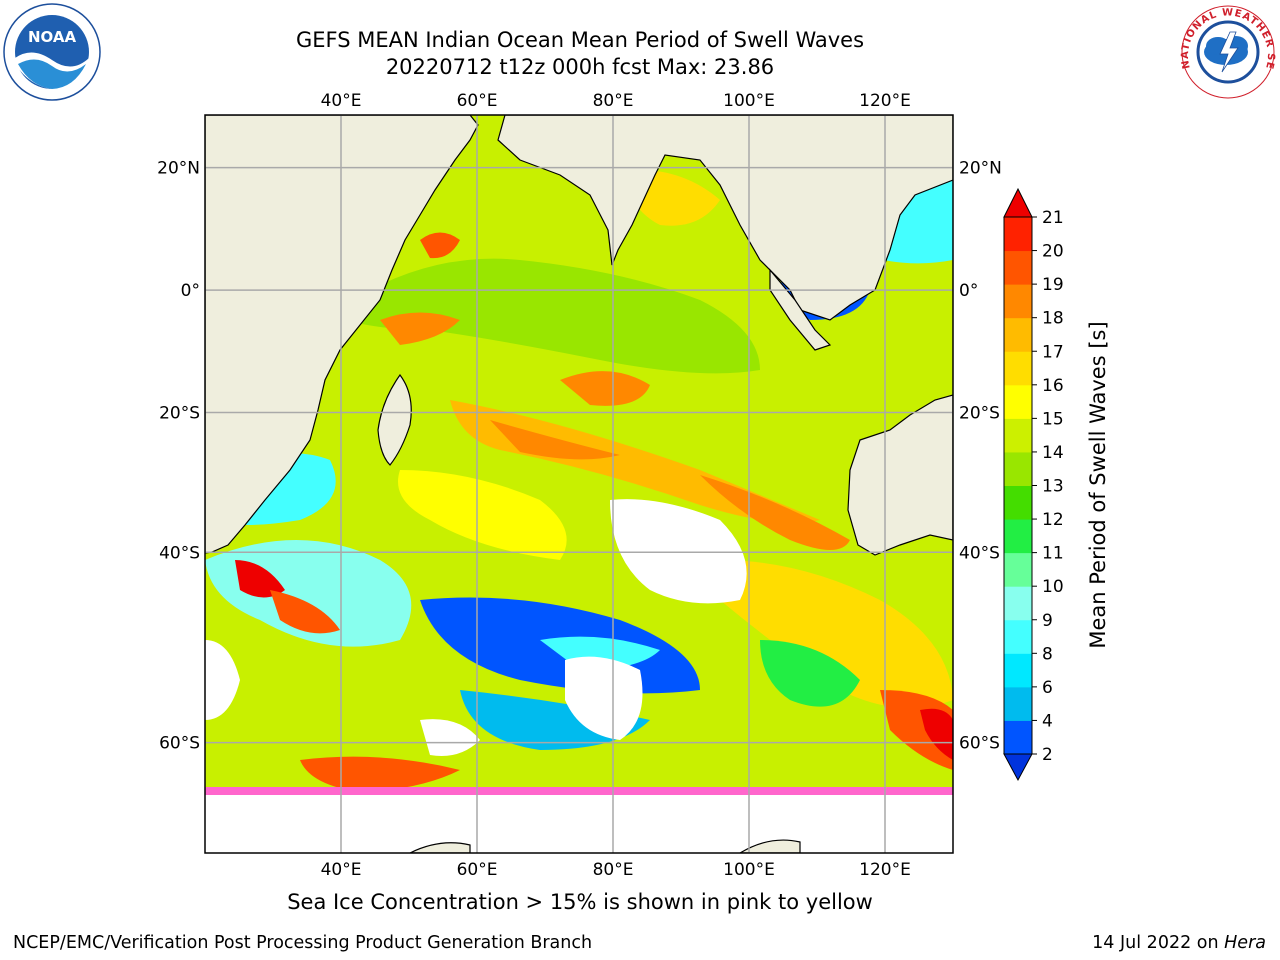 The width and height of the screenshot is (1280, 960). What do you see at coordinates (1033, 484) in the screenshot?
I see `colorbar: 2 4 6 8 9 10 11 12 13 14 15 16 17 18 19 20 21` at bounding box center [1033, 484].